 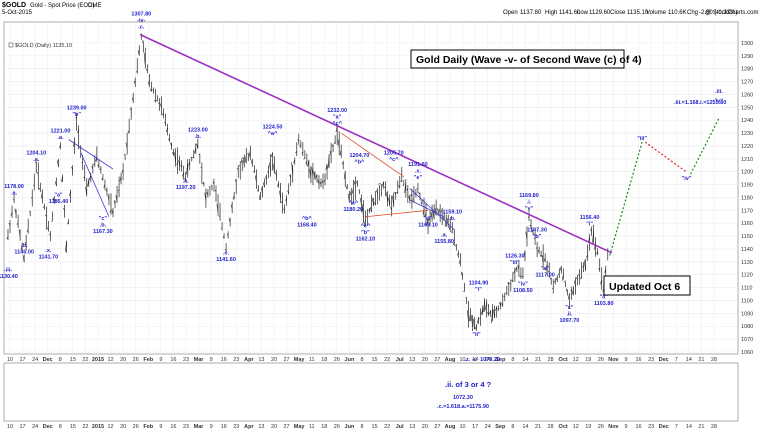 I want to click on y-tick-label: 1260, so click(x=747, y=95).